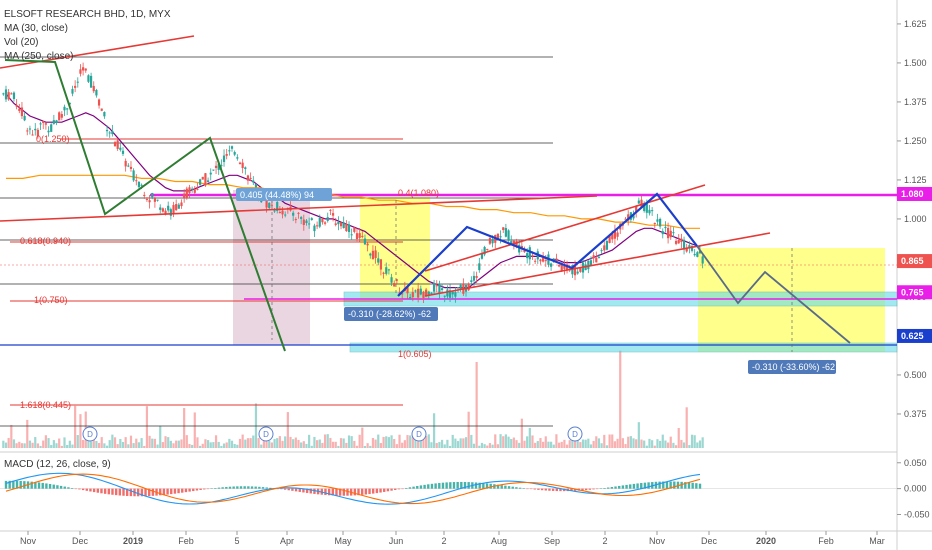 The image size is (932, 550). What do you see at coordinates (39, 56) in the screenshot?
I see `legend-ma250: MA (250, close)` at bounding box center [39, 56].